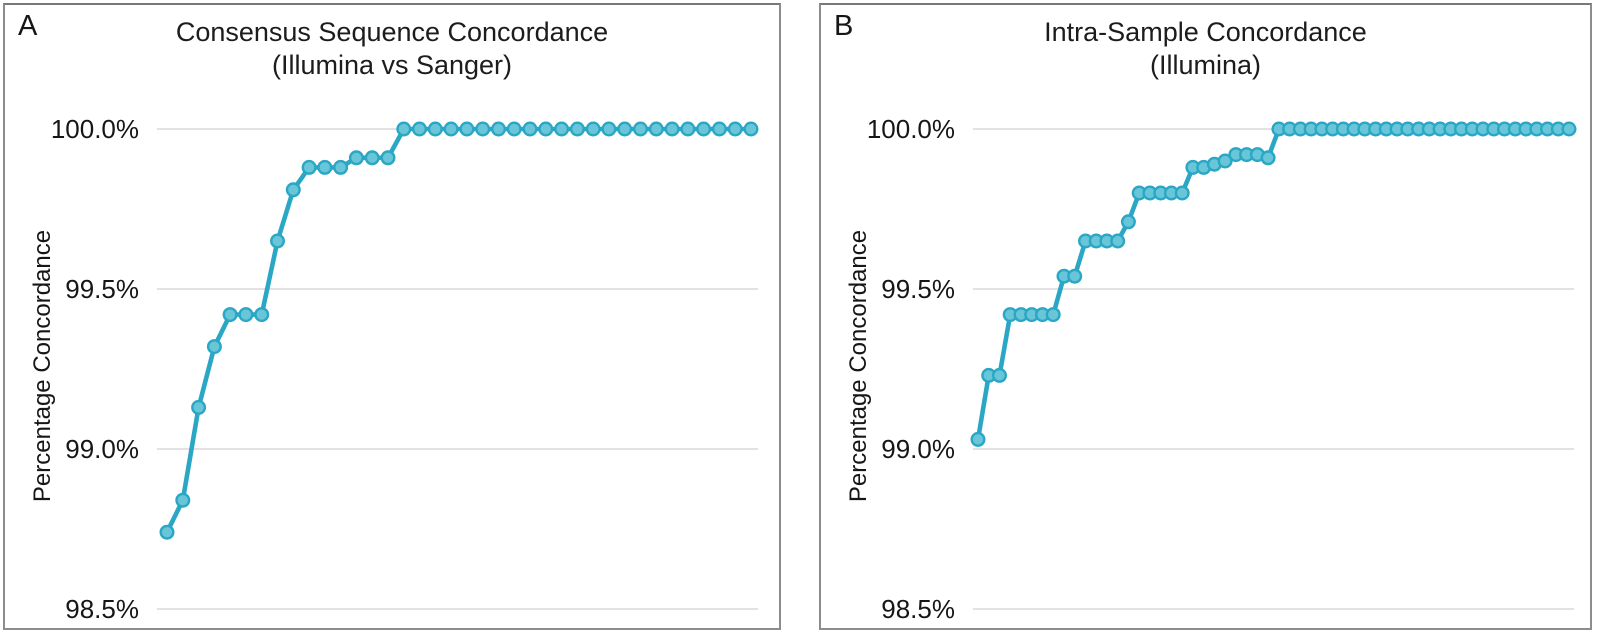 Image resolution: width=1600 pixels, height=636 pixels. I want to click on chart-title-b-line2: (Illumina), so click(1205, 65).